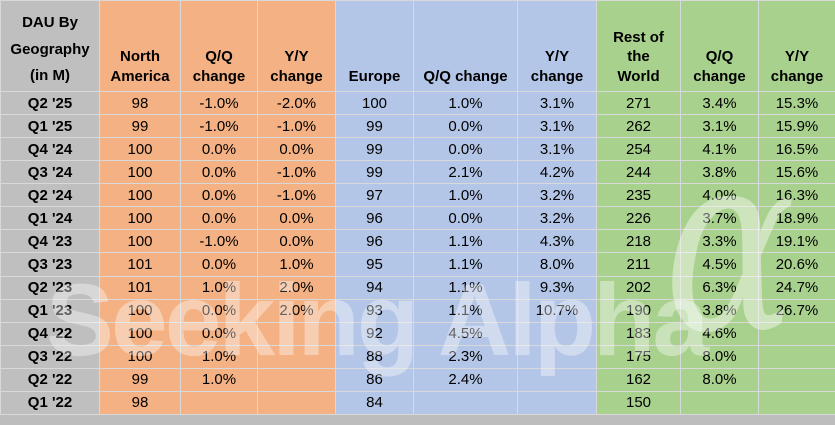 The height and width of the screenshot is (425, 835). I want to click on table-row: Q4 '24 100 0.0% 0.0% 99 0.0% 3.1% 254 4.1% 16.5%, so click(417, 149).